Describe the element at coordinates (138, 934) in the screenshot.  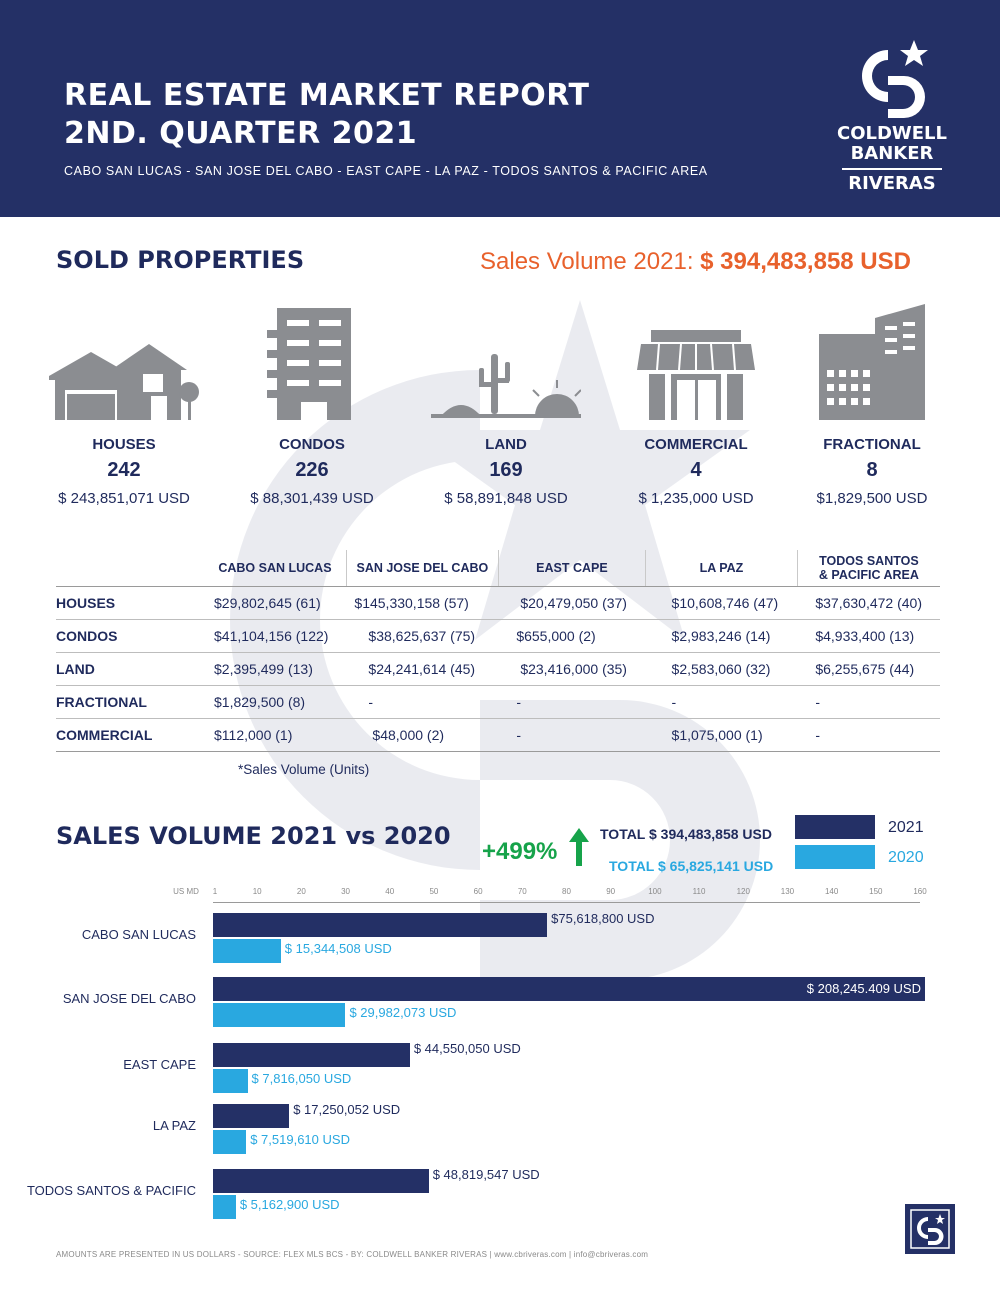
I see `category-label: CABO SAN LUCAS` at that location.